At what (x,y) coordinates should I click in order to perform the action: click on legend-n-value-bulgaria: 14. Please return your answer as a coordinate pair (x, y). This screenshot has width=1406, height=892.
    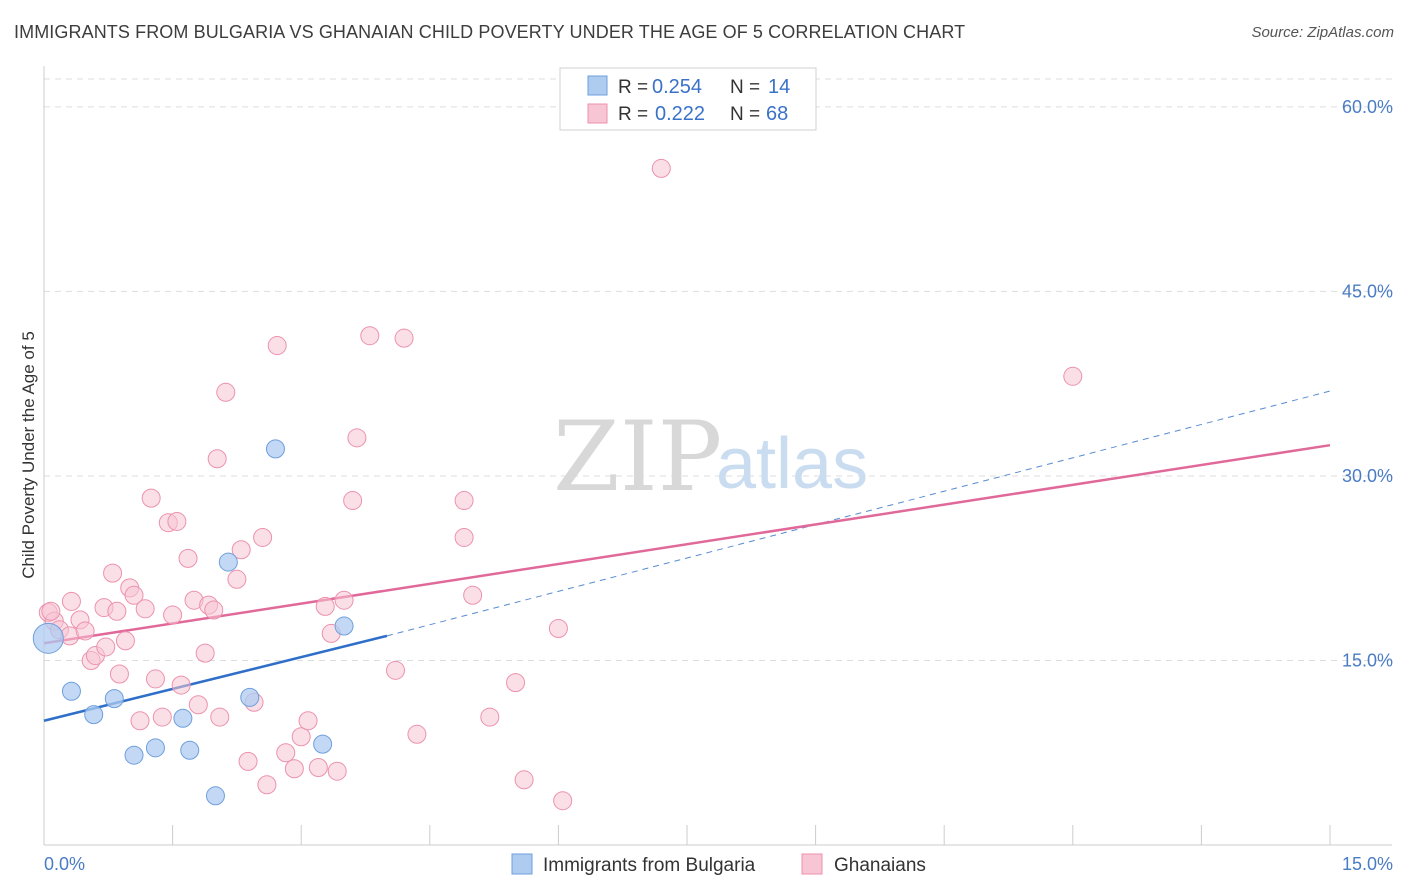
    Looking at the image, I should click on (779, 87).